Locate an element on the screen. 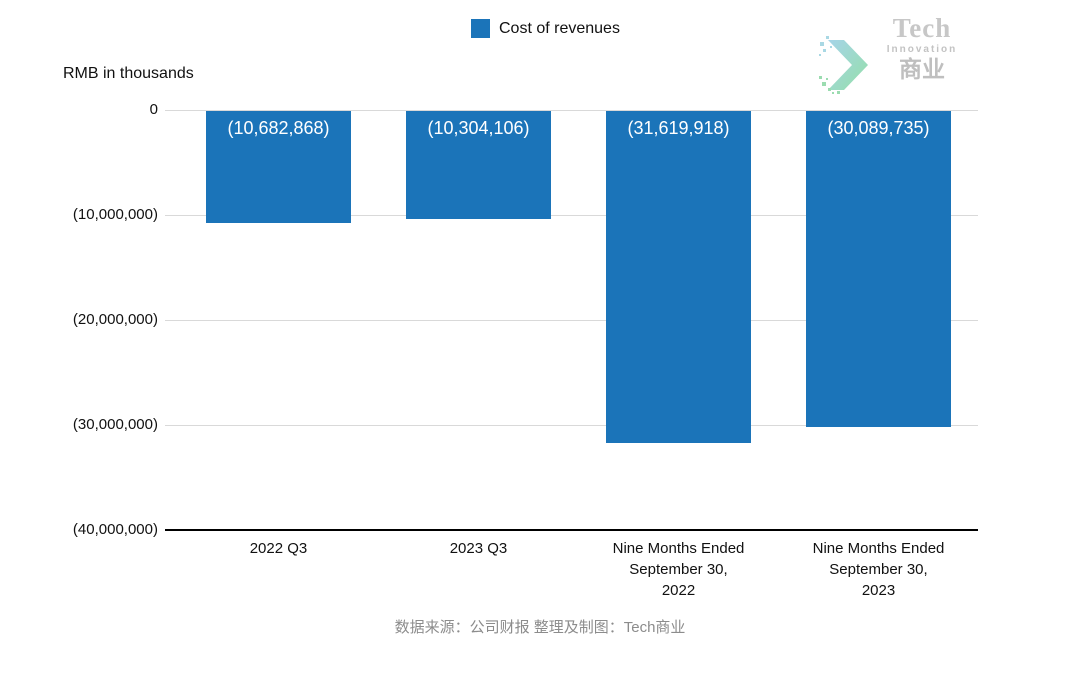  logo-name: Tech is located at coordinates (922, 28).